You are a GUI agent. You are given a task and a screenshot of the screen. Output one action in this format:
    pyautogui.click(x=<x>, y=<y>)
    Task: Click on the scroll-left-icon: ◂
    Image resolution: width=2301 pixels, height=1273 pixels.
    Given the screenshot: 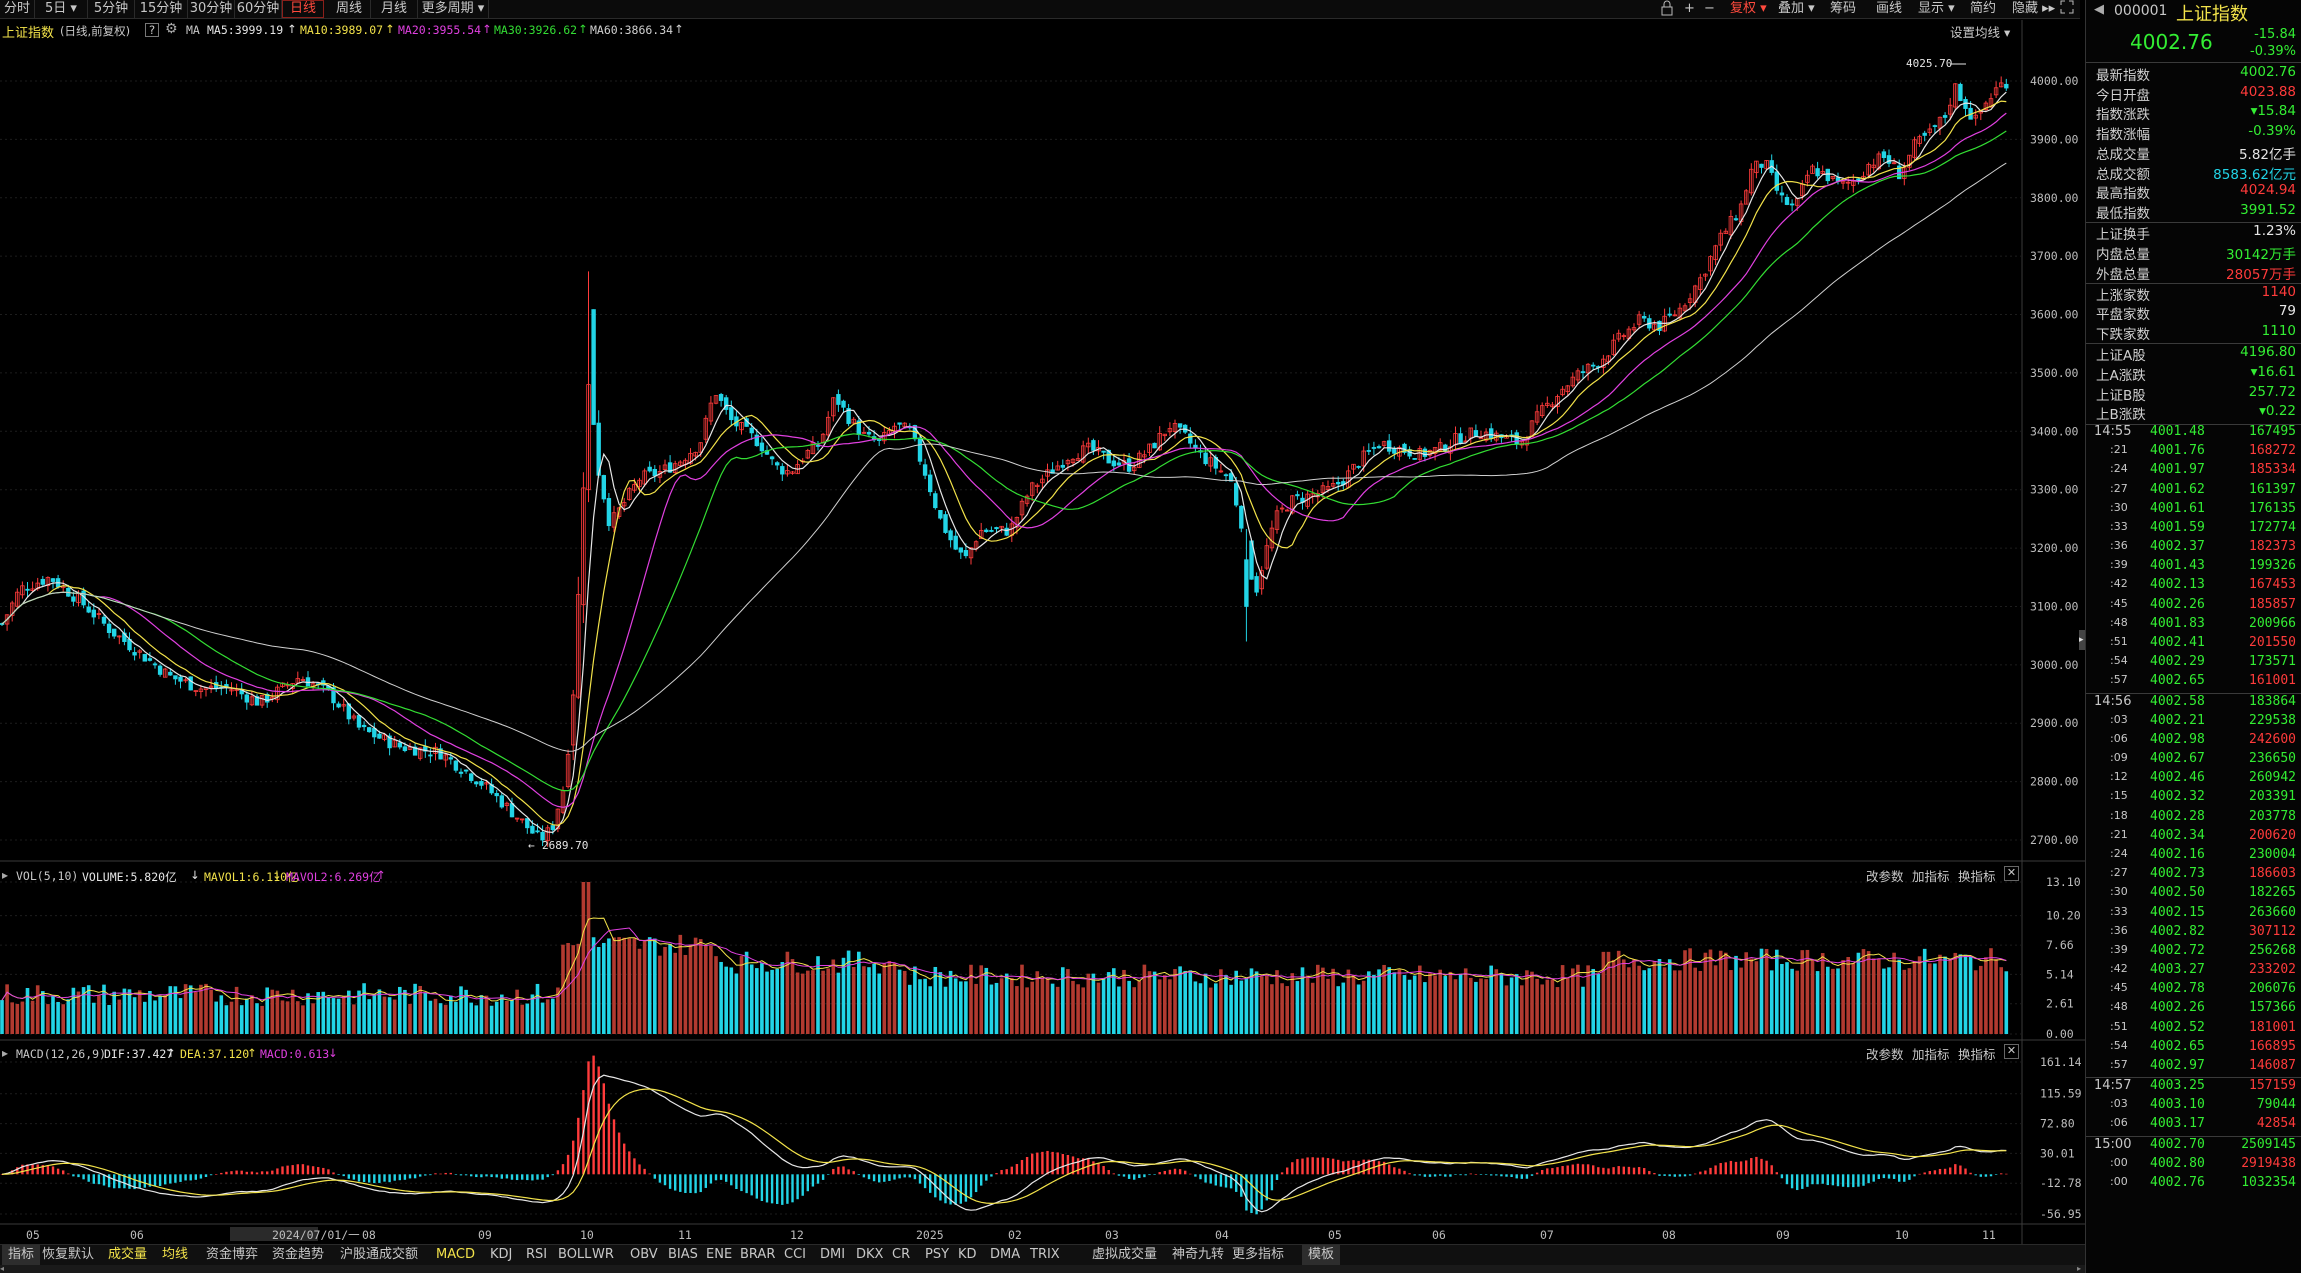 What is the action you would take?
    pyautogui.click(x=2, y=1268)
    